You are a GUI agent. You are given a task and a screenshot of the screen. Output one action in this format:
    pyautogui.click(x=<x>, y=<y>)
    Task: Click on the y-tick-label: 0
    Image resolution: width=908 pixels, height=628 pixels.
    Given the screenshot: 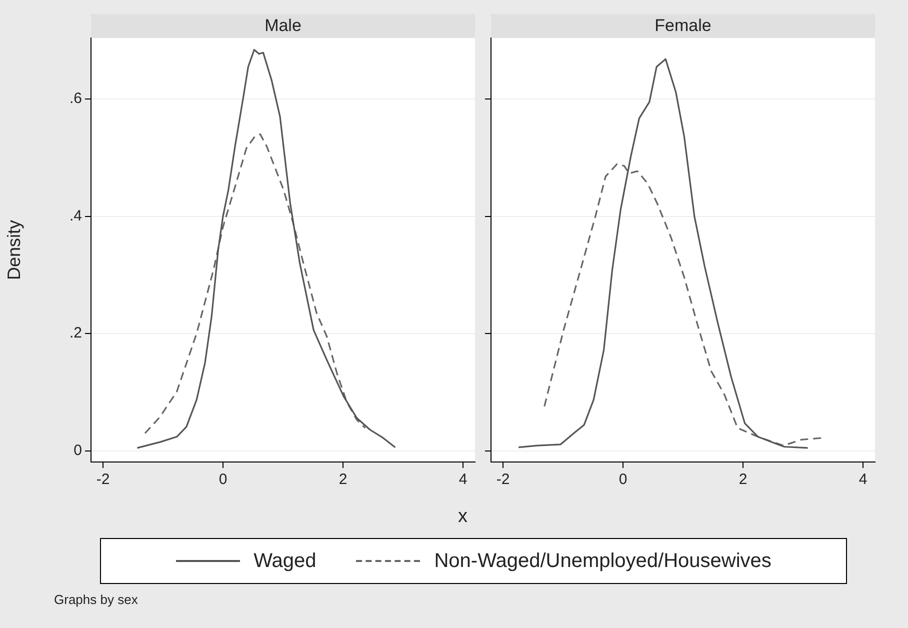 What is the action you would take?
    pyautogui.click(x=78, y=450)
    